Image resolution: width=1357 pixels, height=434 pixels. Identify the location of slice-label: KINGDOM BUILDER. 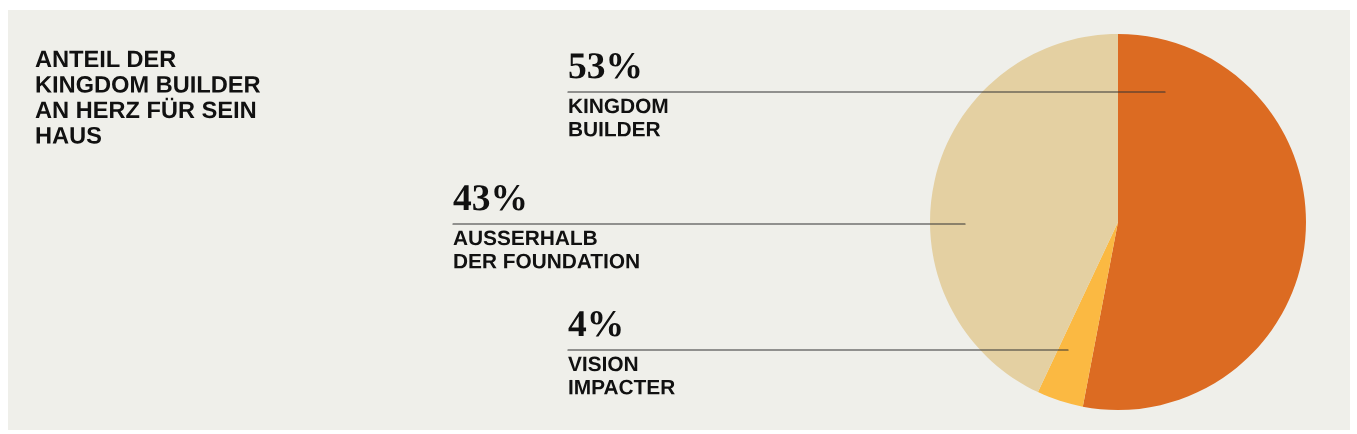
(618, 117).